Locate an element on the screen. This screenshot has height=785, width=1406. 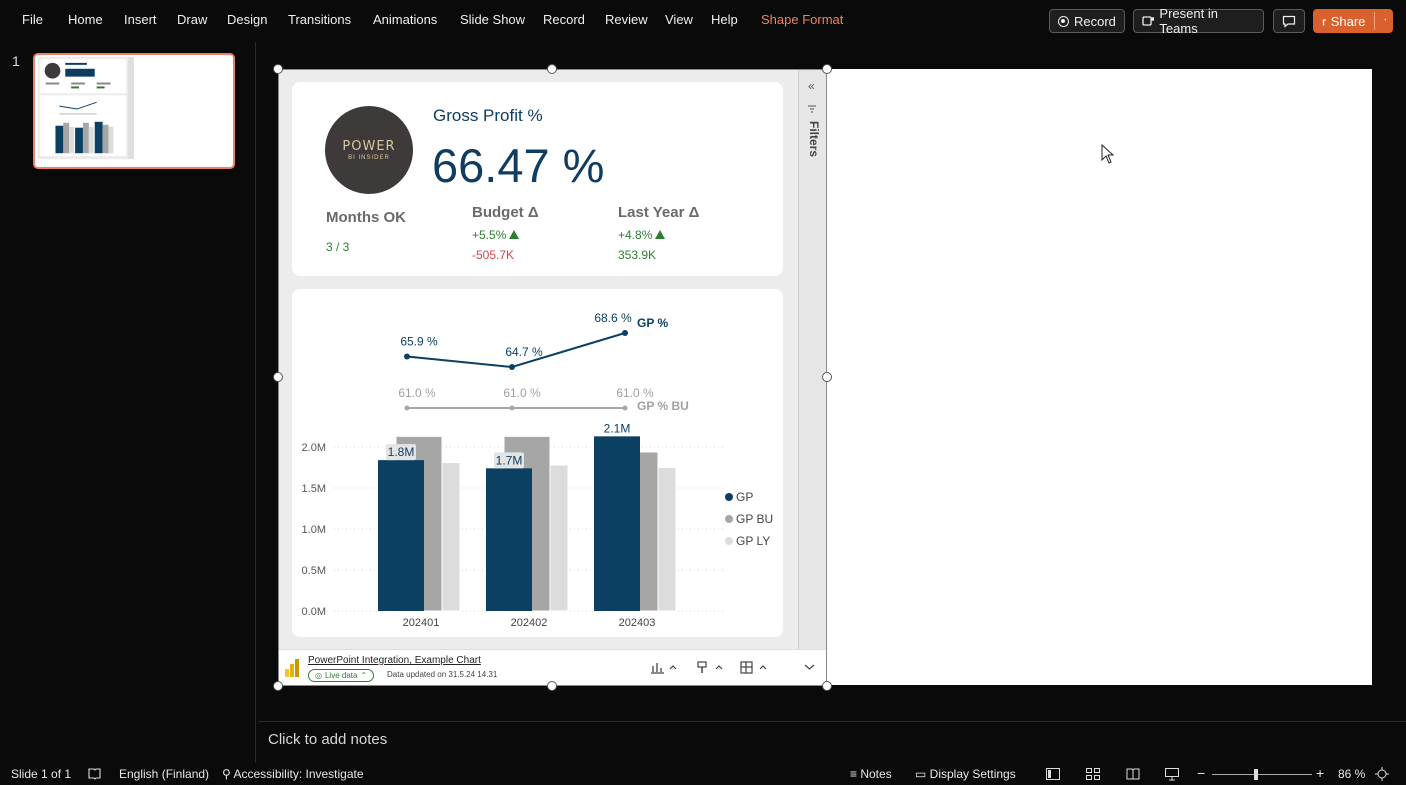
filters-label: Filters is located at coordinates (814, 139).